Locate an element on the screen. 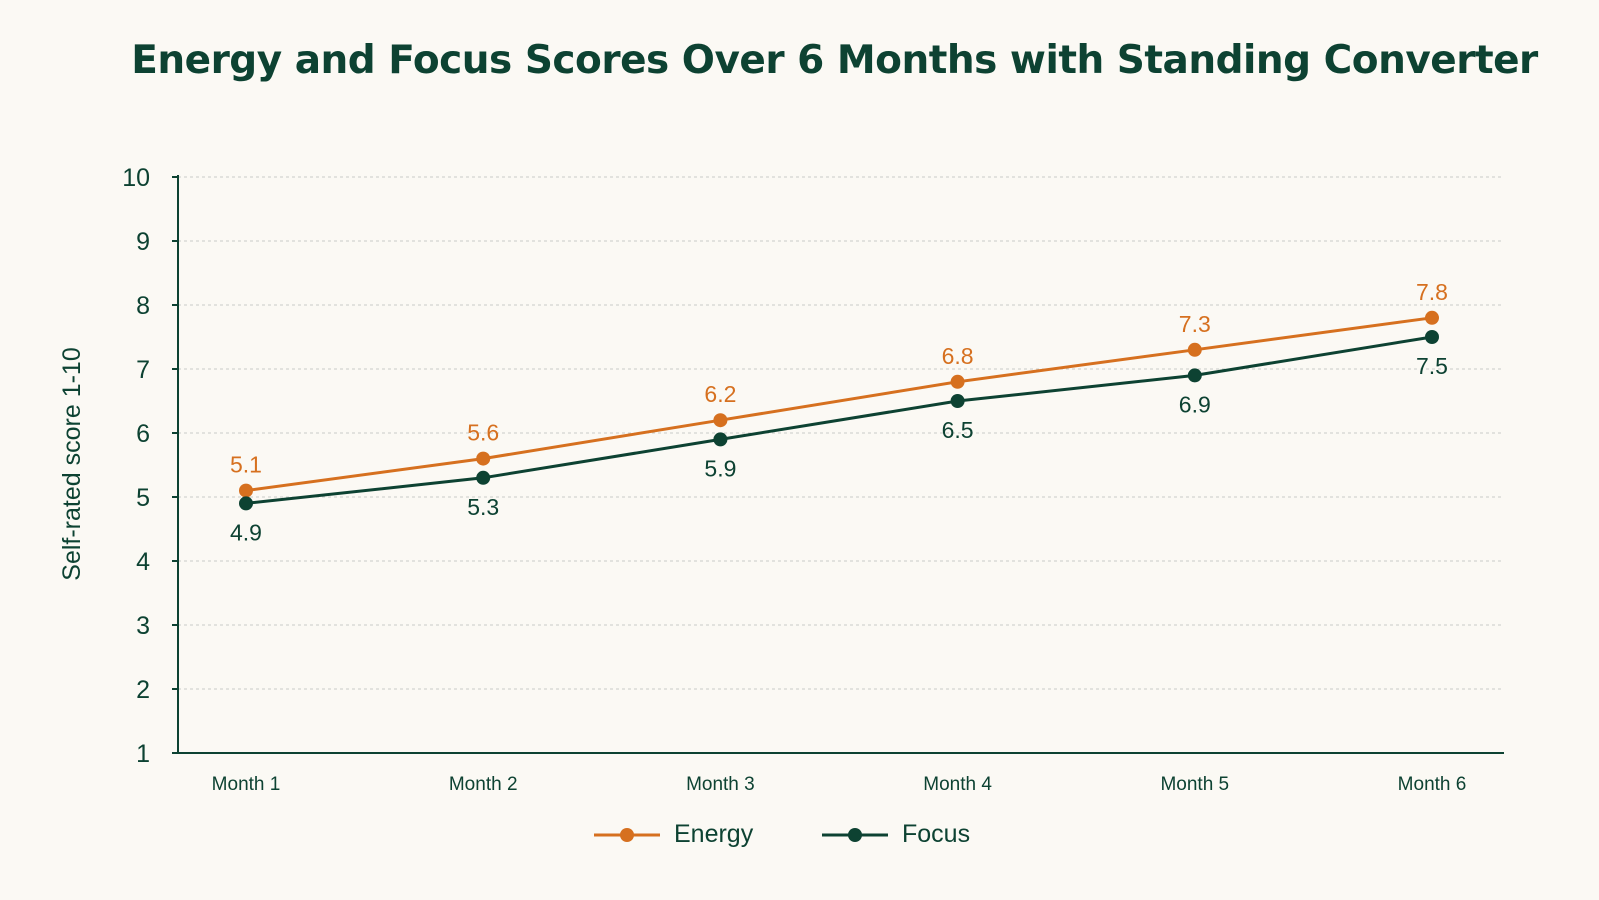  legend-focus-label: Focus is located at coordinates (936, 834).